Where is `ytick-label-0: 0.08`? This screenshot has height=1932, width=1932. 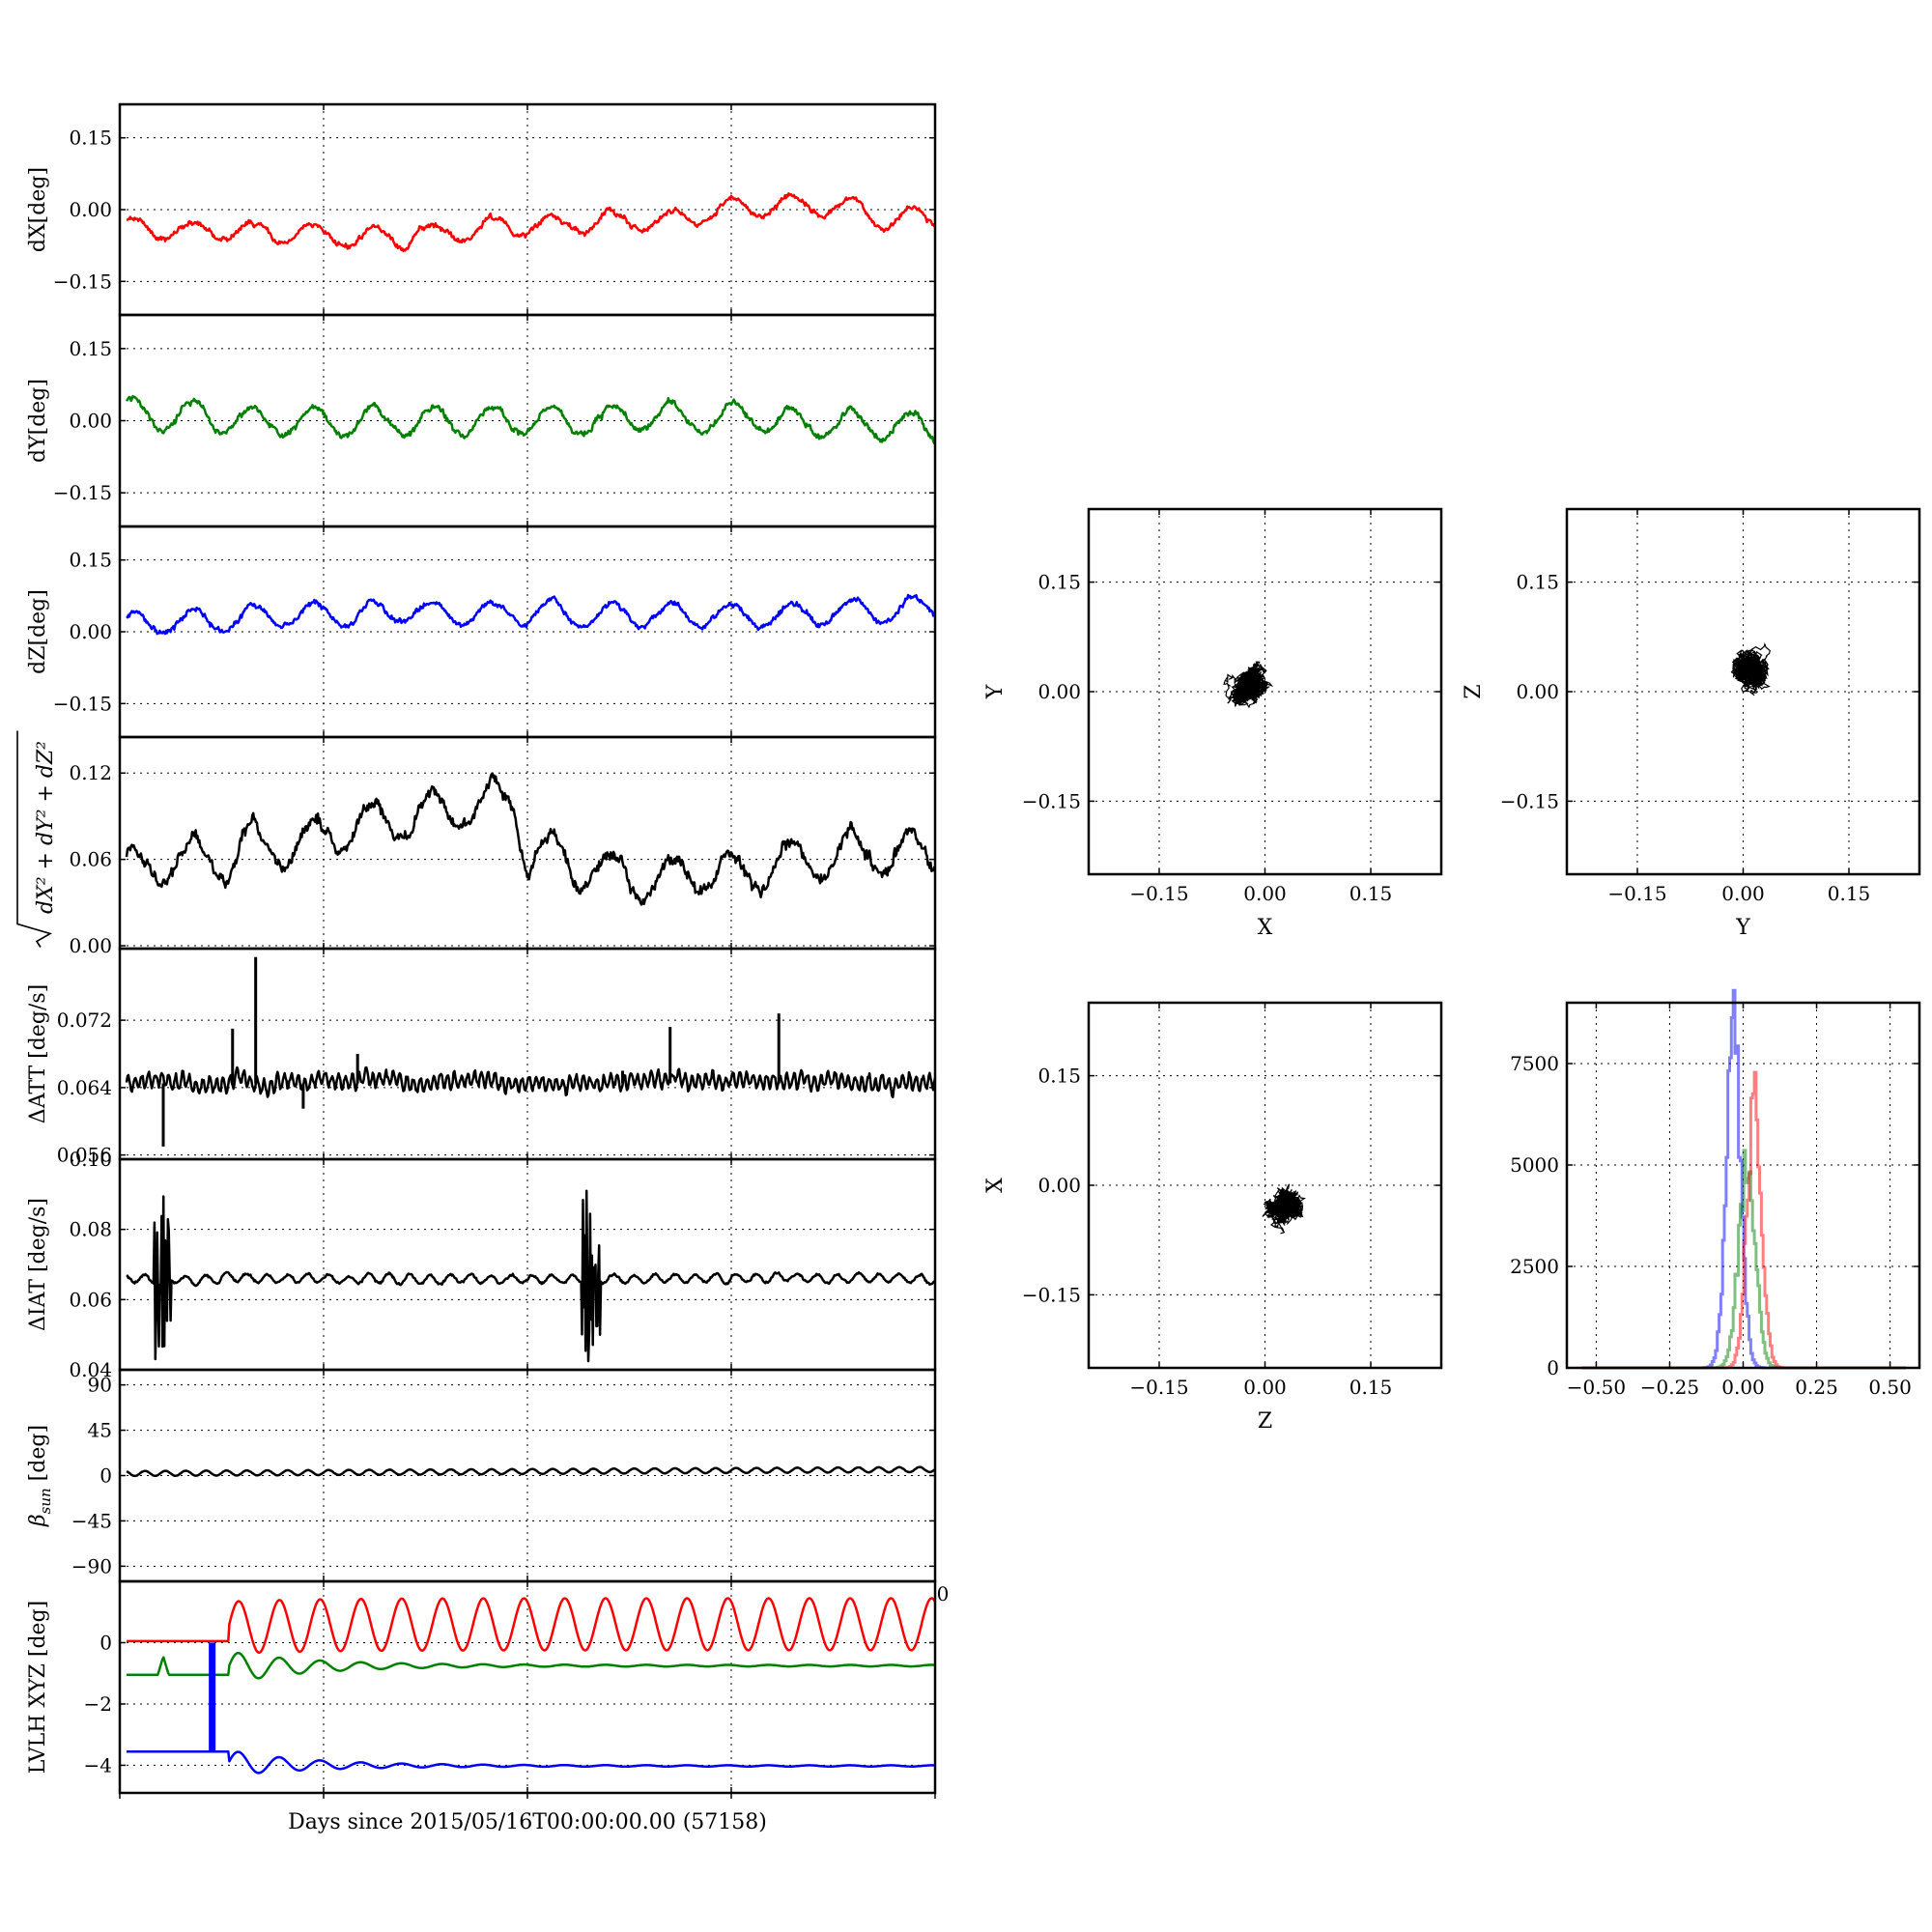
ytick-label-0: 0.08 is located at coordinates (90, 1229).